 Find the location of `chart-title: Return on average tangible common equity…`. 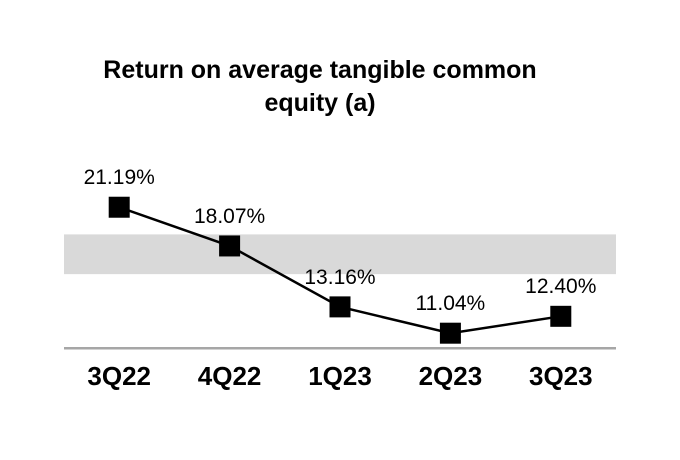

chart-title: Return on average tangible common equity… is located at coordinates (320, 87).